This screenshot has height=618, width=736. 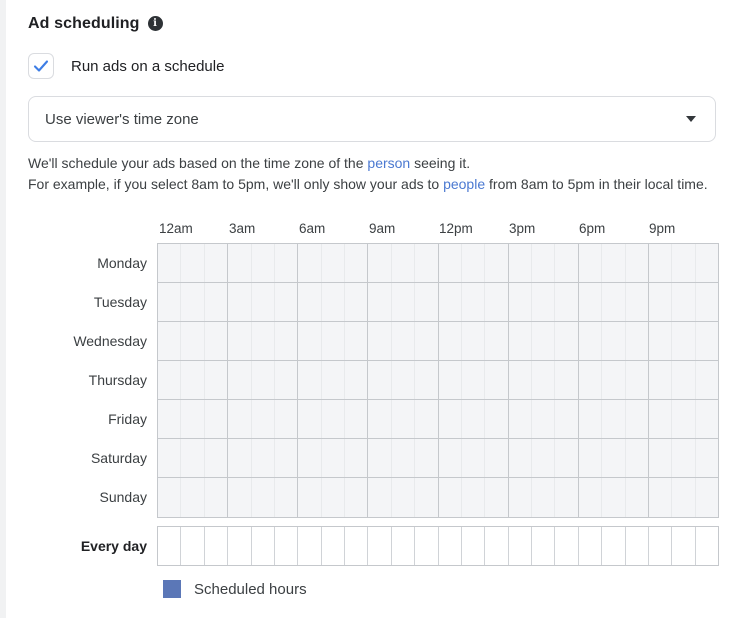 I want to click on run-ads-checkbox, so click(x=41, y=66).